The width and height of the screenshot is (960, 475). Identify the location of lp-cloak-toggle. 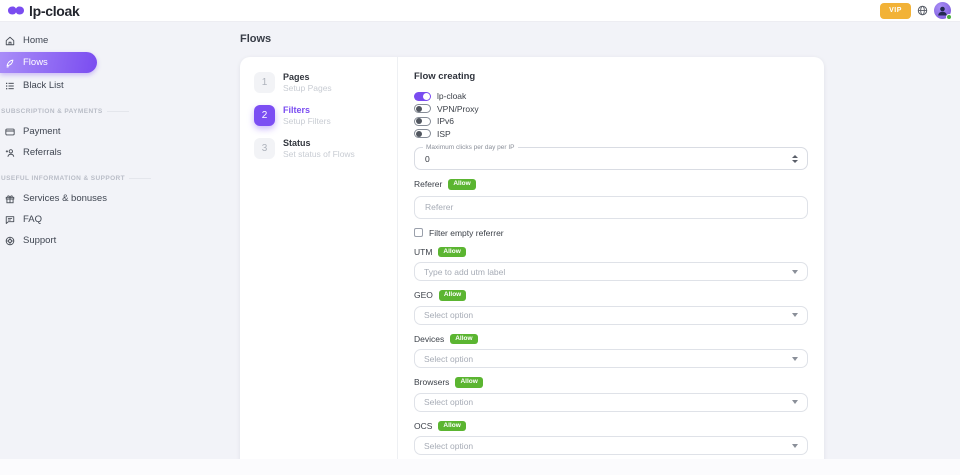
(422, 96).